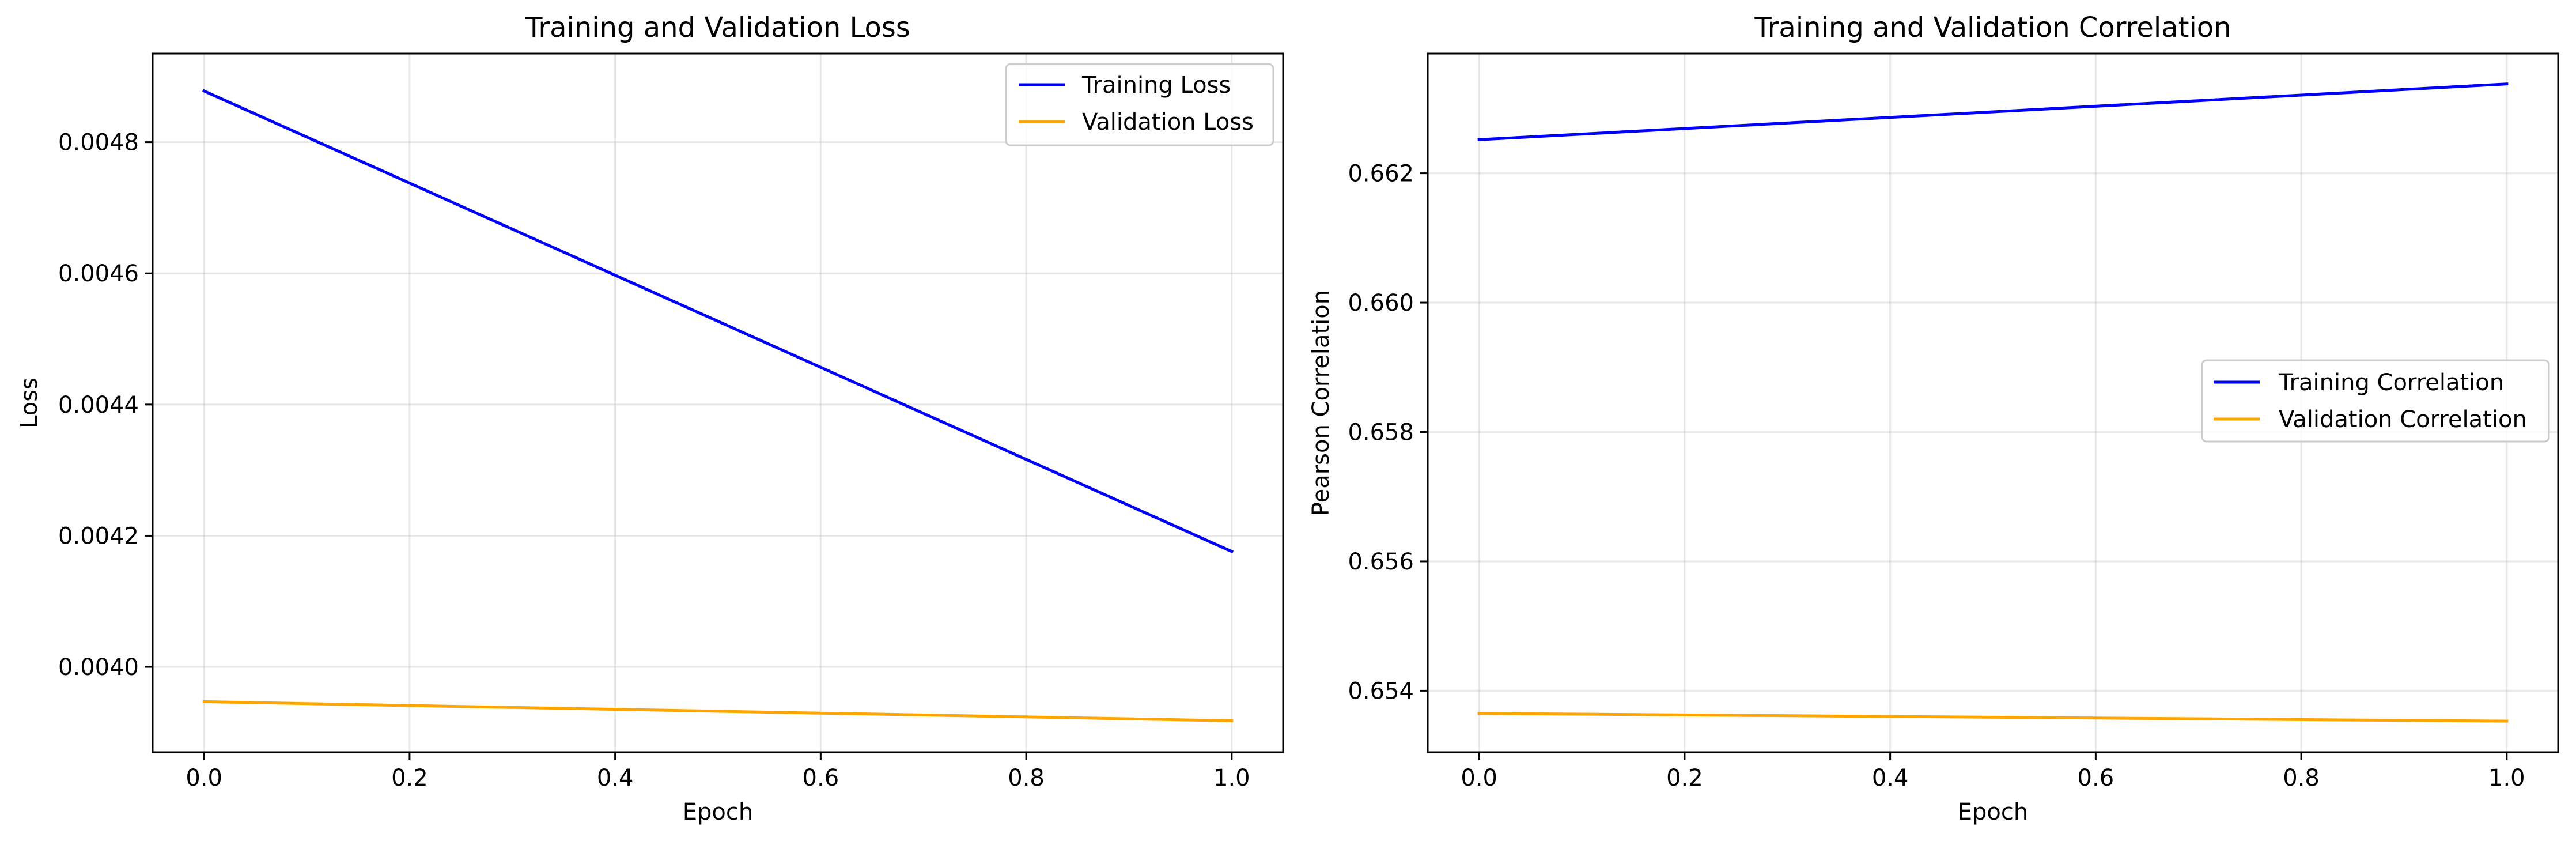  I want to click on y-axis-label: Loss, so click(29, 403).